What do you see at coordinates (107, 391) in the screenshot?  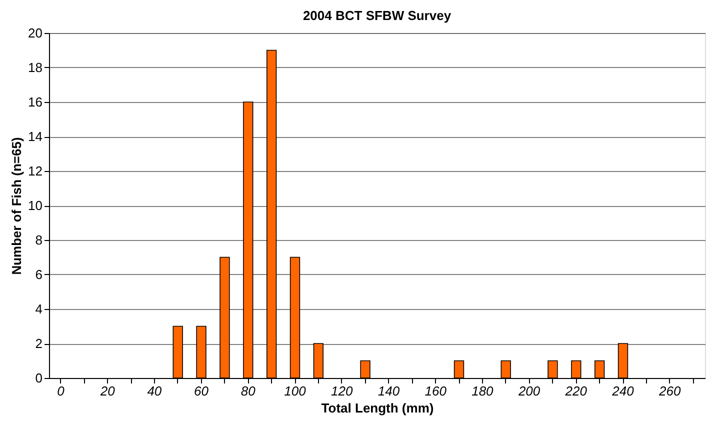 I see `x-tick-label: 20` at bounding box center [107, 391].